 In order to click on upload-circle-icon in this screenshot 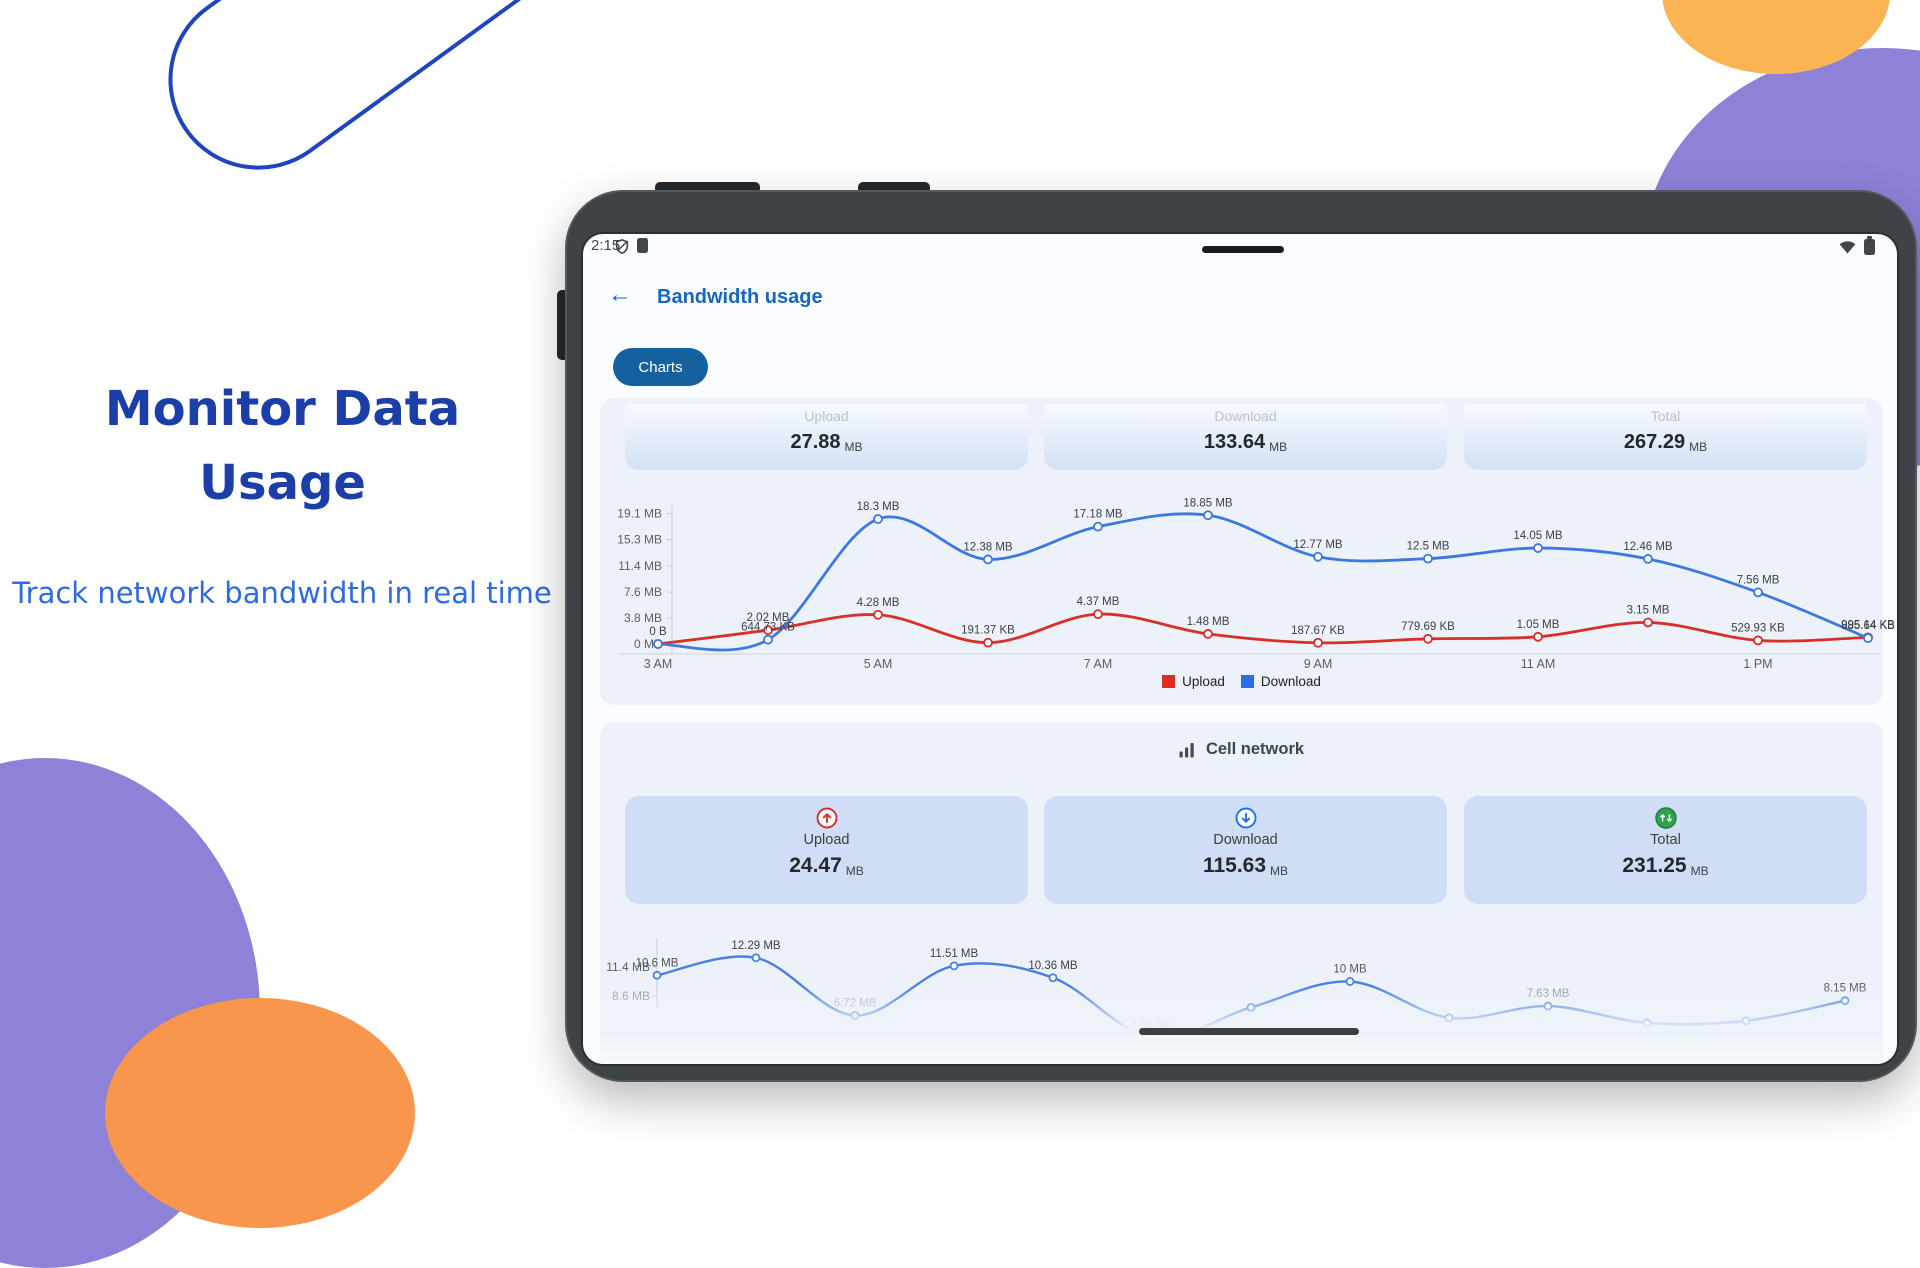, I will do `click(826, 818)`.